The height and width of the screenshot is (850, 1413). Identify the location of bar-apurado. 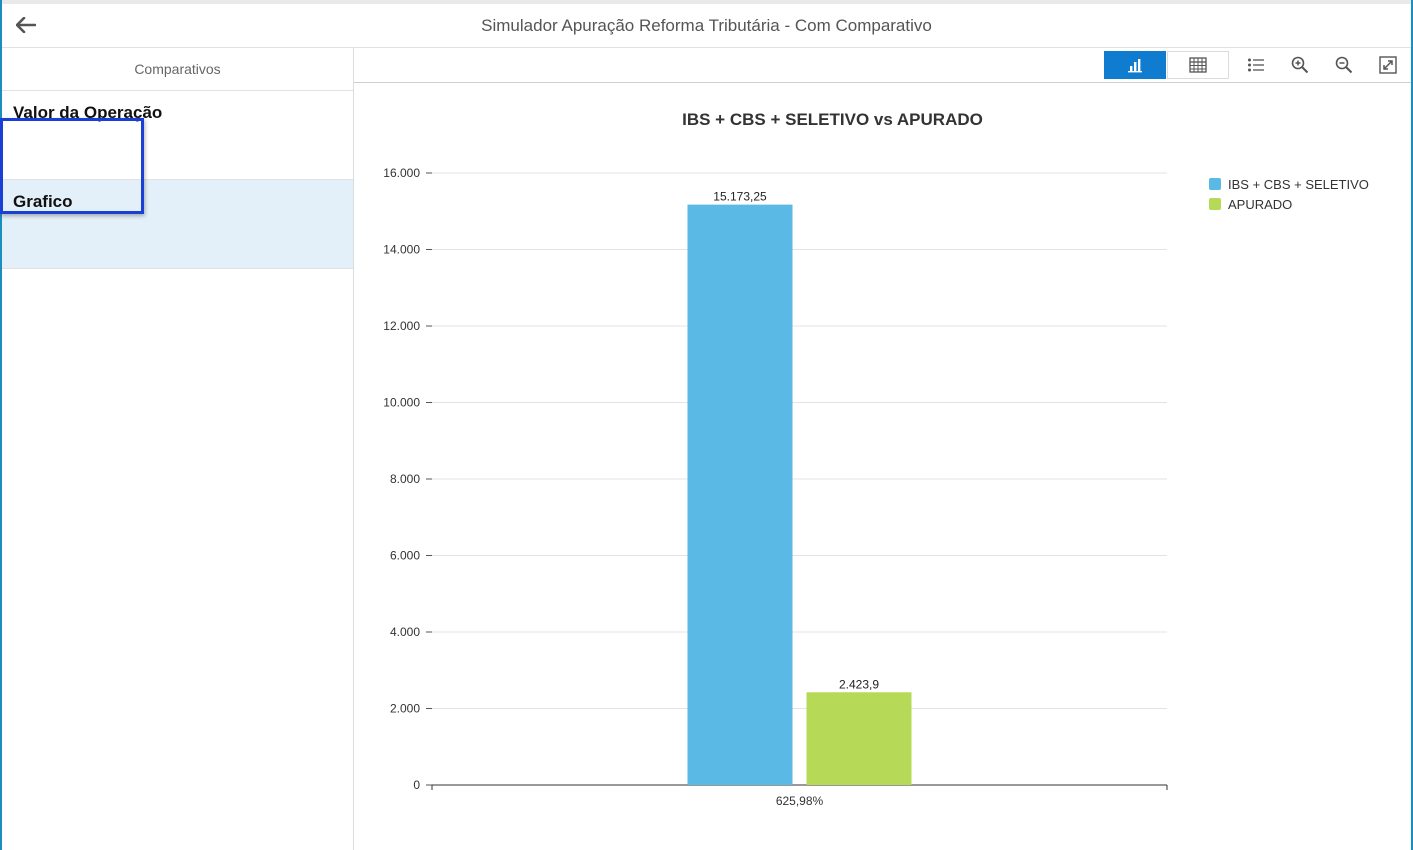
(859, 738).